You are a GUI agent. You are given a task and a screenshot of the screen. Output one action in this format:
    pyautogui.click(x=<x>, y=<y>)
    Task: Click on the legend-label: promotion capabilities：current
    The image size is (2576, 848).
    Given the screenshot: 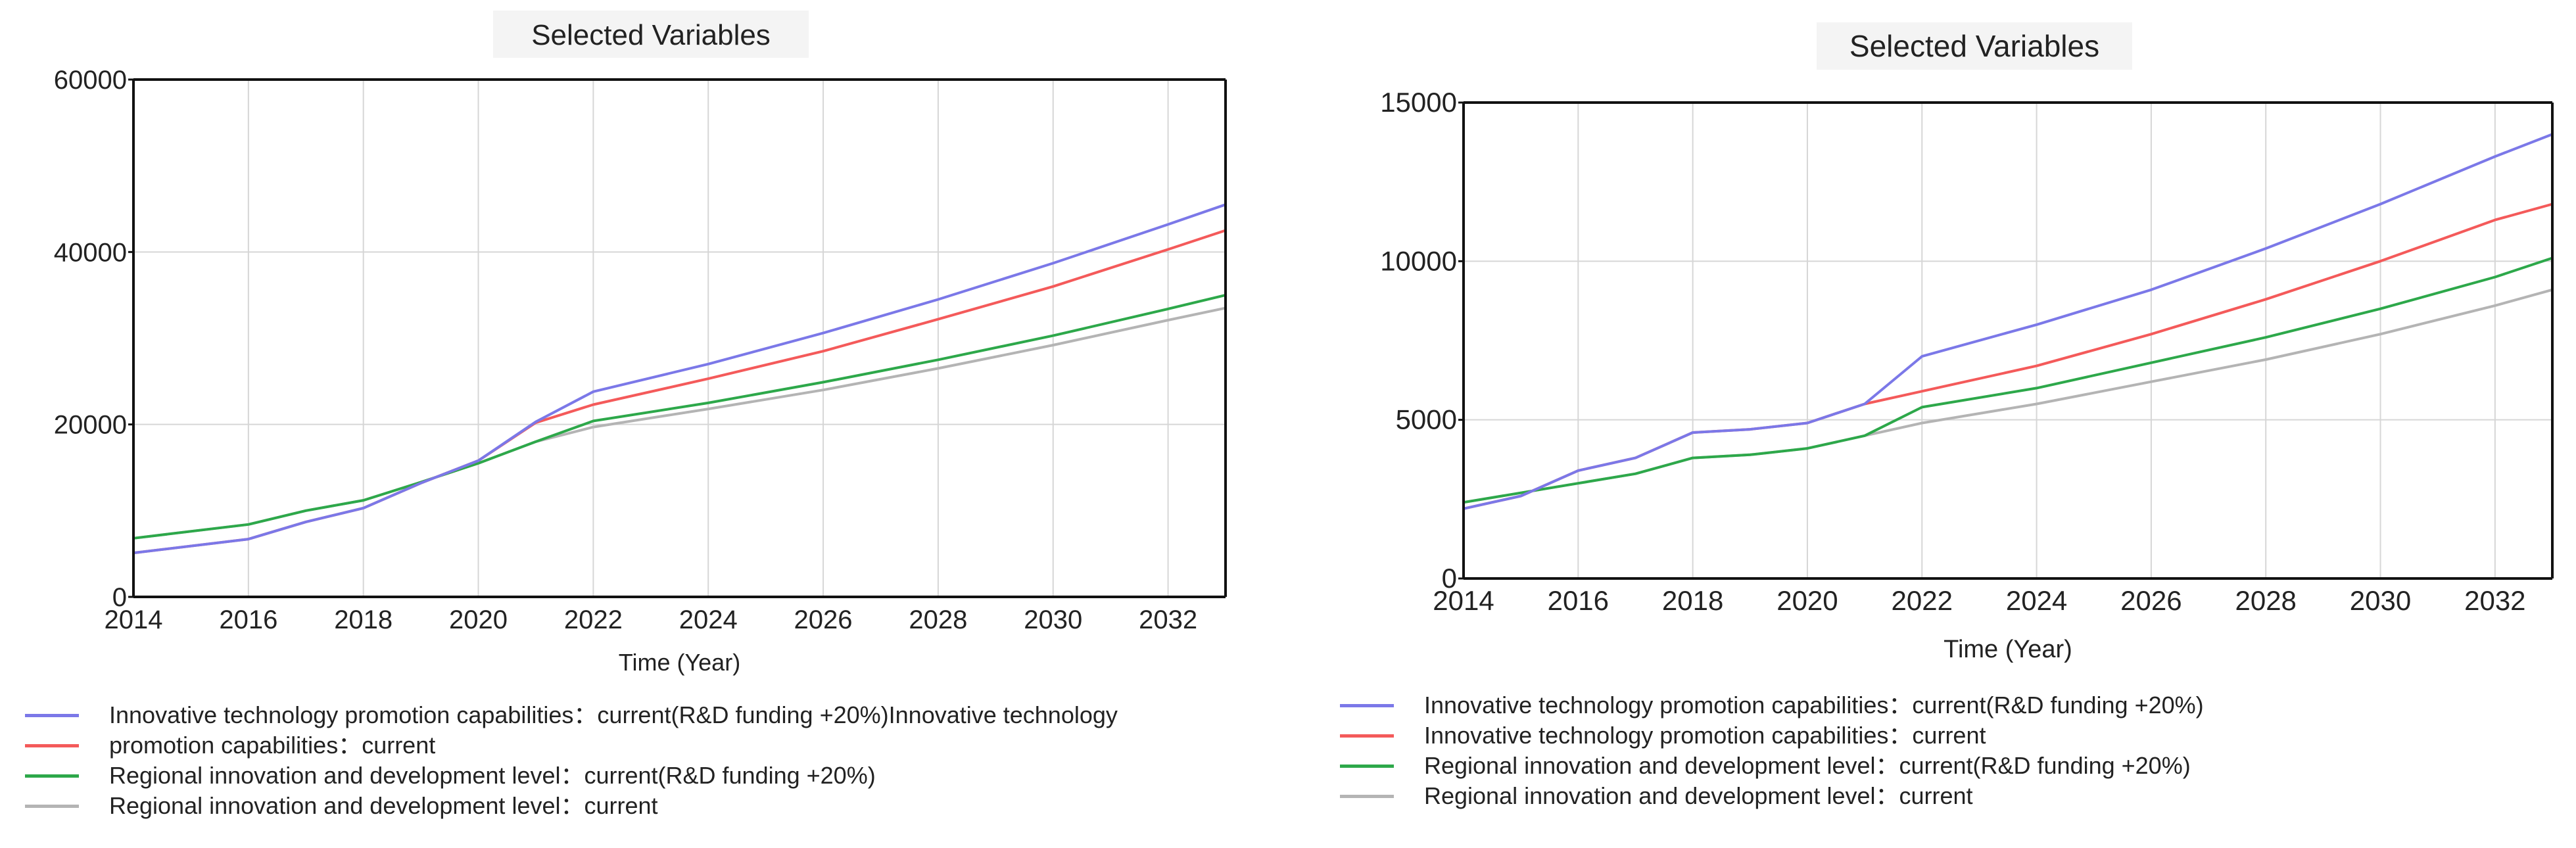 What is the action you would take?
    pyautogui.click(x=272, y=745)
    